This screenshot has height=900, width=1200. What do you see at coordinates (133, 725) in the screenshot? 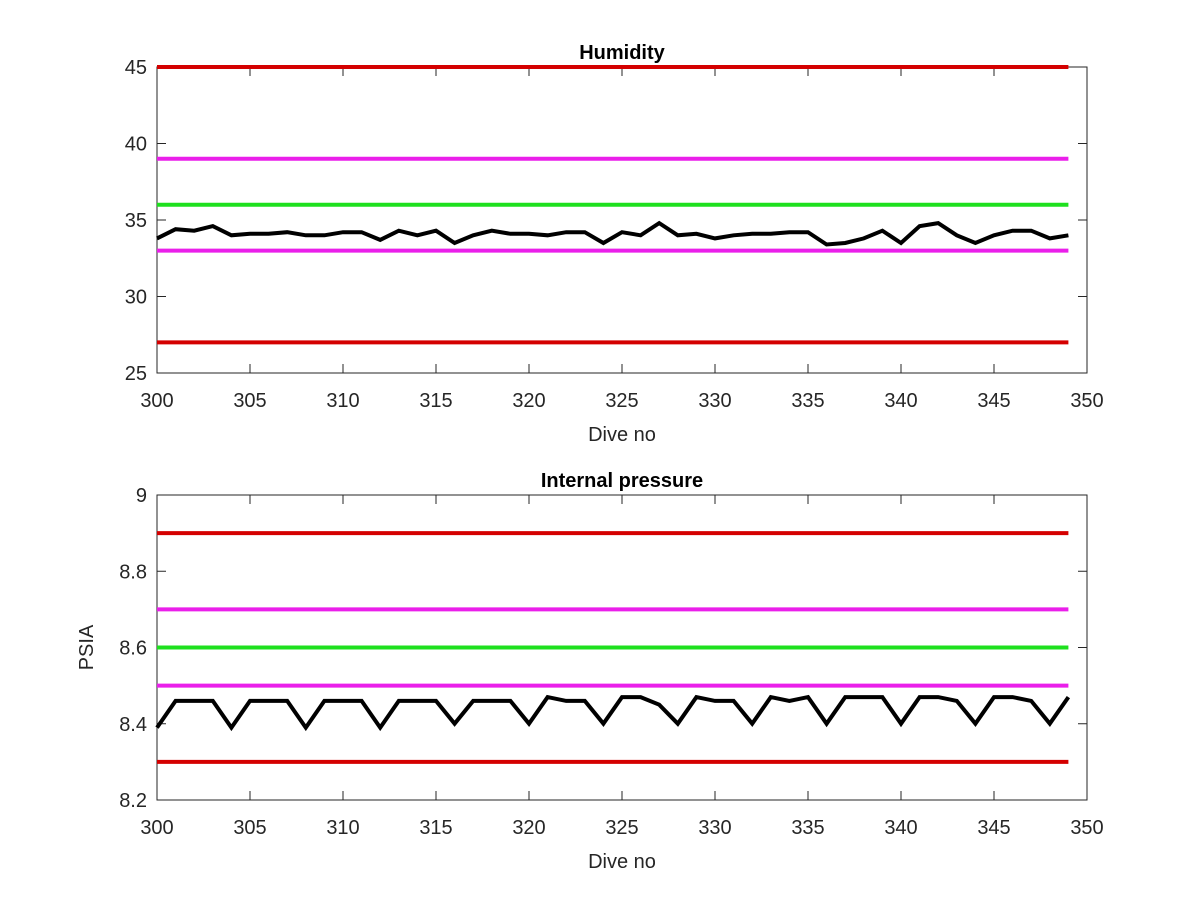
I see `y-tick-label: 8.4` at bounding box center [133, 725].